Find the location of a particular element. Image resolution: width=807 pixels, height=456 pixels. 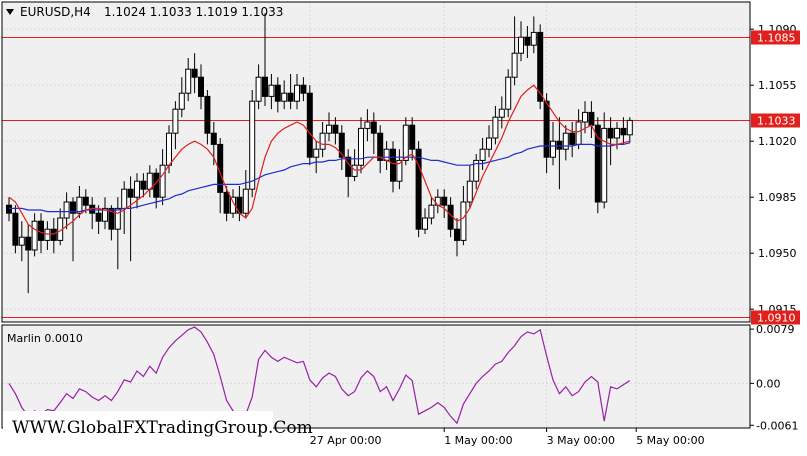

level-label: 1.1033 is located at coordinates (776, 121).